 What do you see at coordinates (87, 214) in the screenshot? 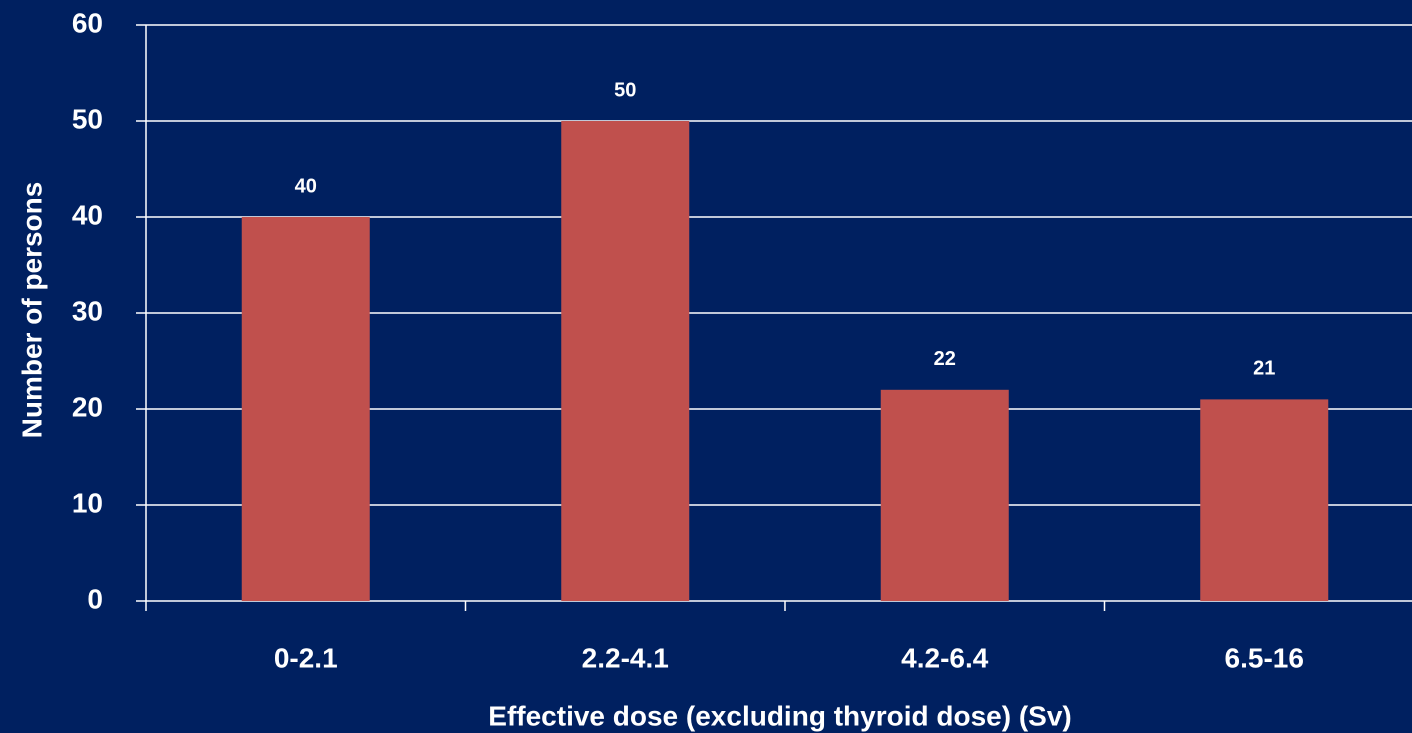
I see `y-tick-label: 40` at bounding box center [87, 214].